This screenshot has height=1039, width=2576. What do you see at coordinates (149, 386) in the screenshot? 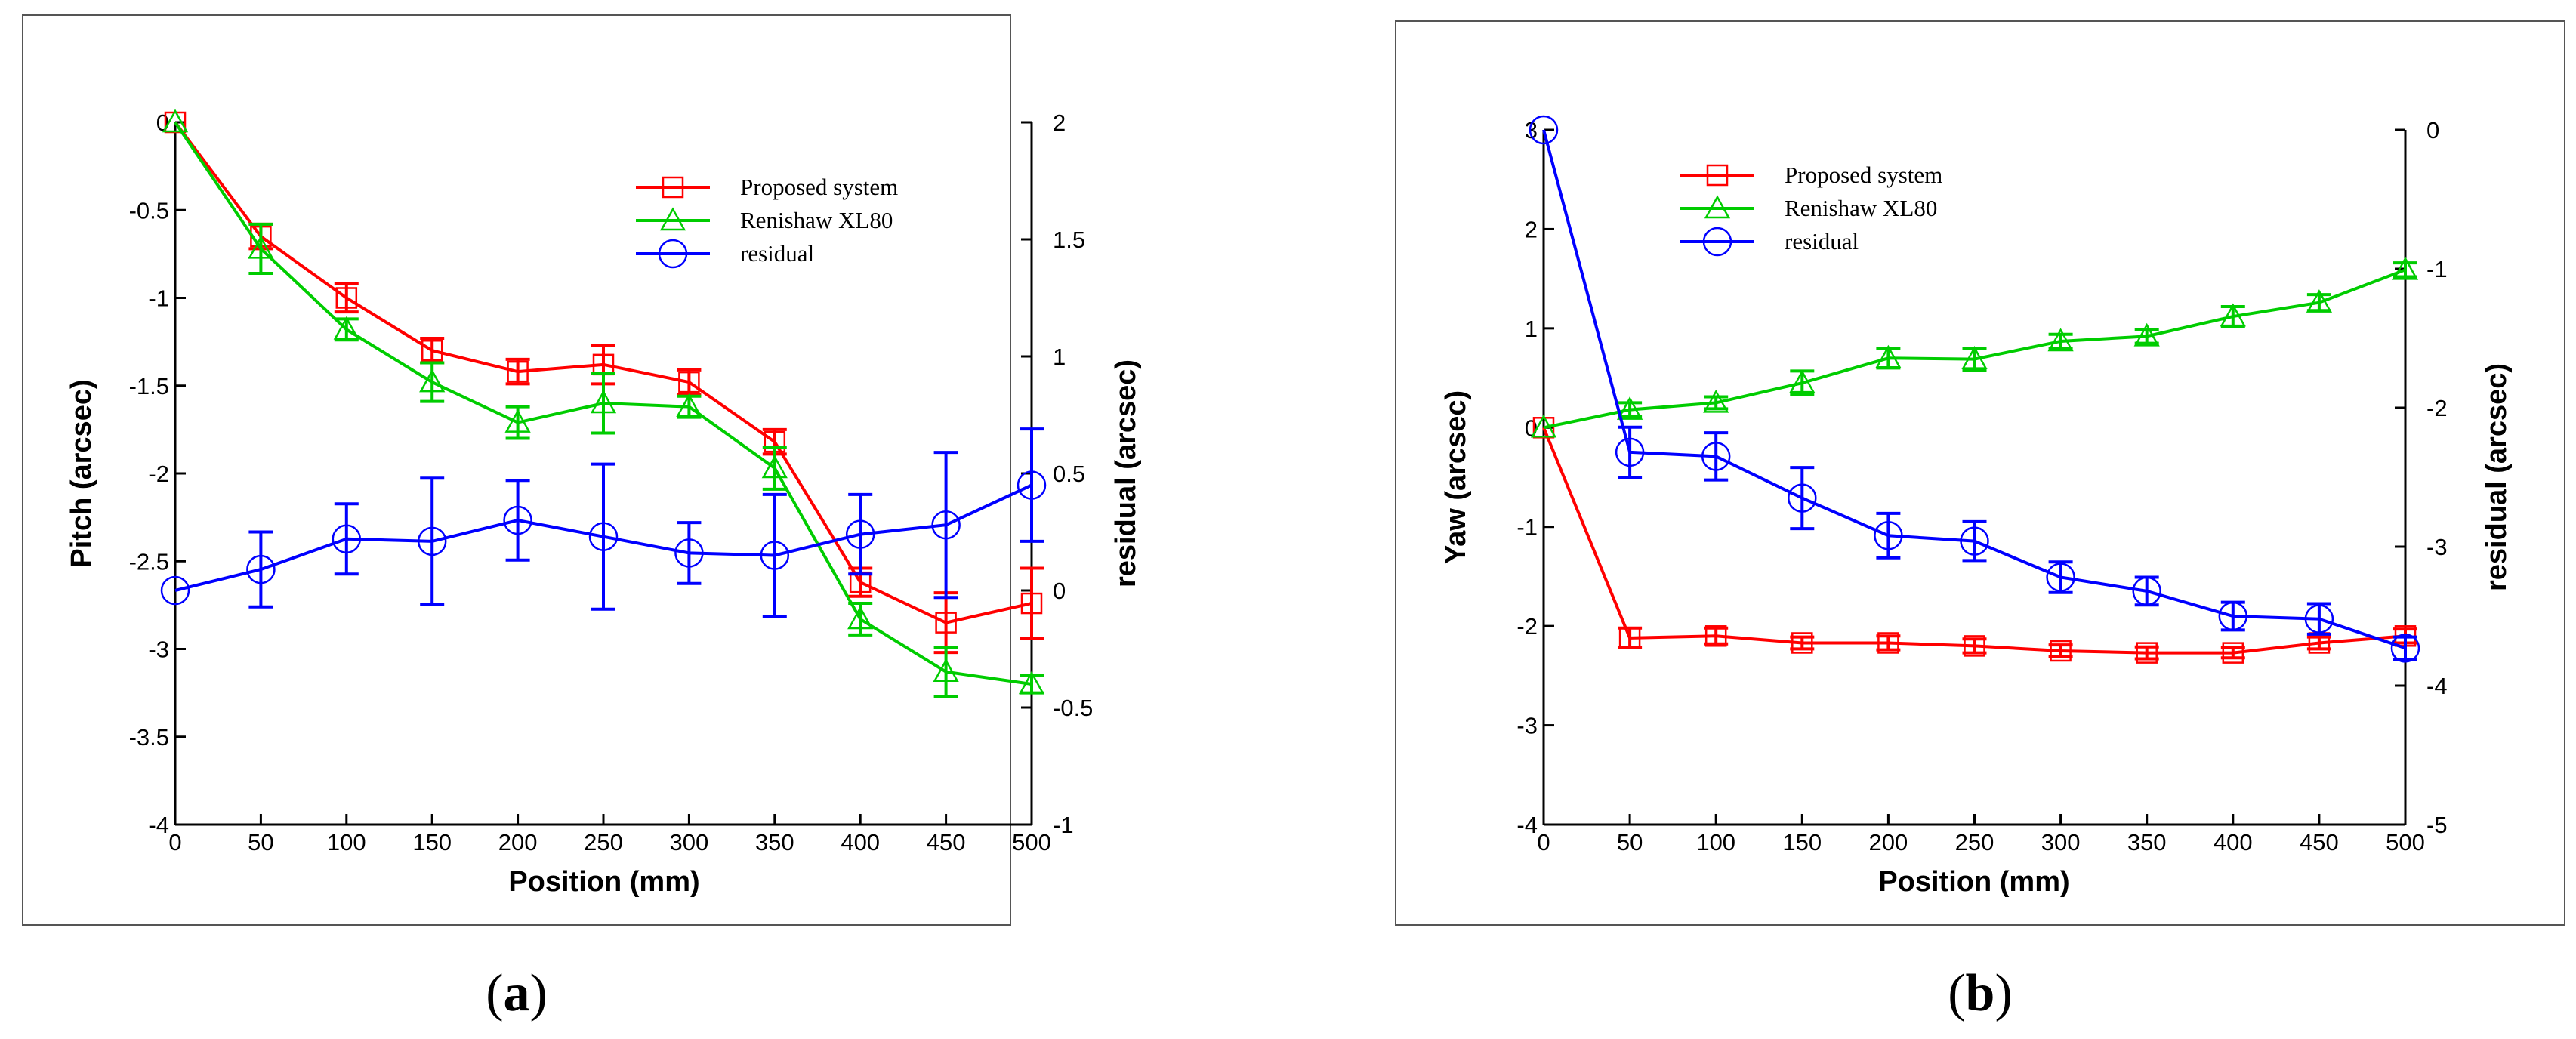
I see `y-tick-label: -1.5` at bounding box center [149, 386].